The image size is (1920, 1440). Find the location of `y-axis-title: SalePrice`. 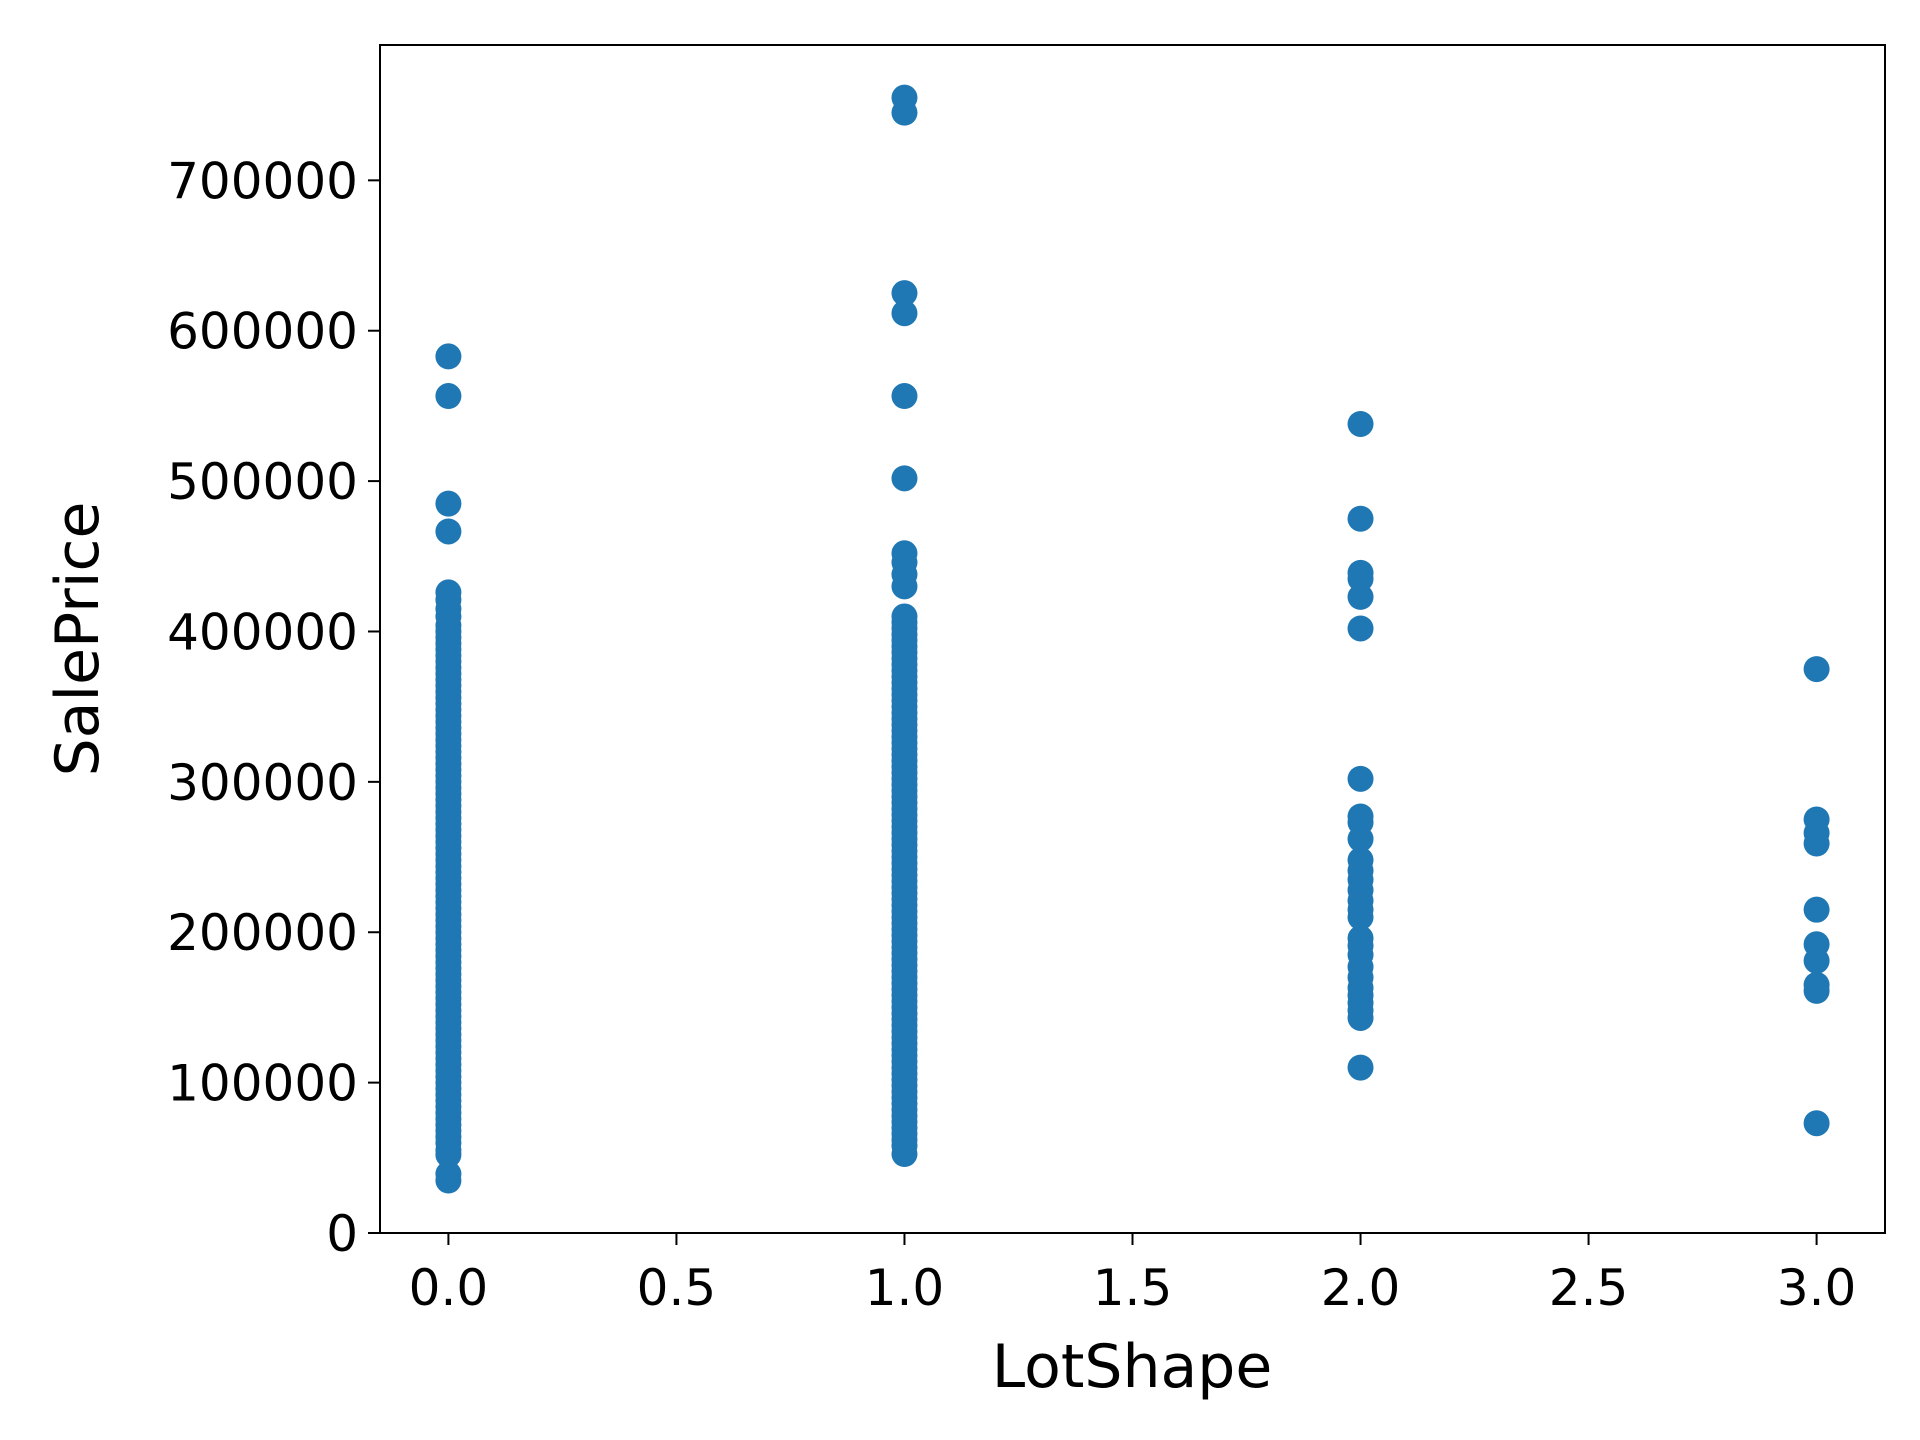

y-axis-title: SalePrice is located at coordinates (78, 639).